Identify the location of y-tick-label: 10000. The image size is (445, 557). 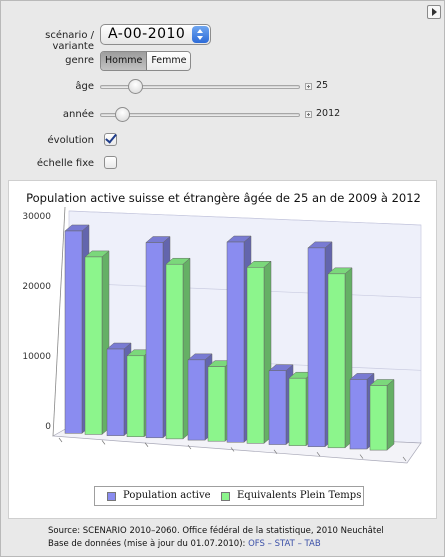
(36, 357).